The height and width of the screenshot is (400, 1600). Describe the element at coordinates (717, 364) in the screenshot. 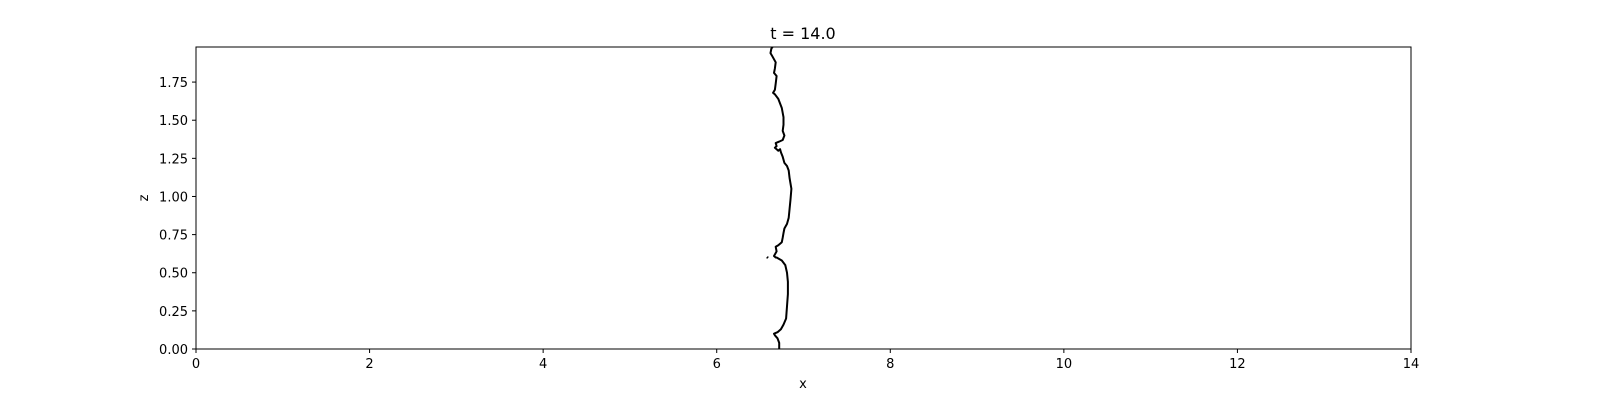

I see `x-tick-label: 6` at that location.